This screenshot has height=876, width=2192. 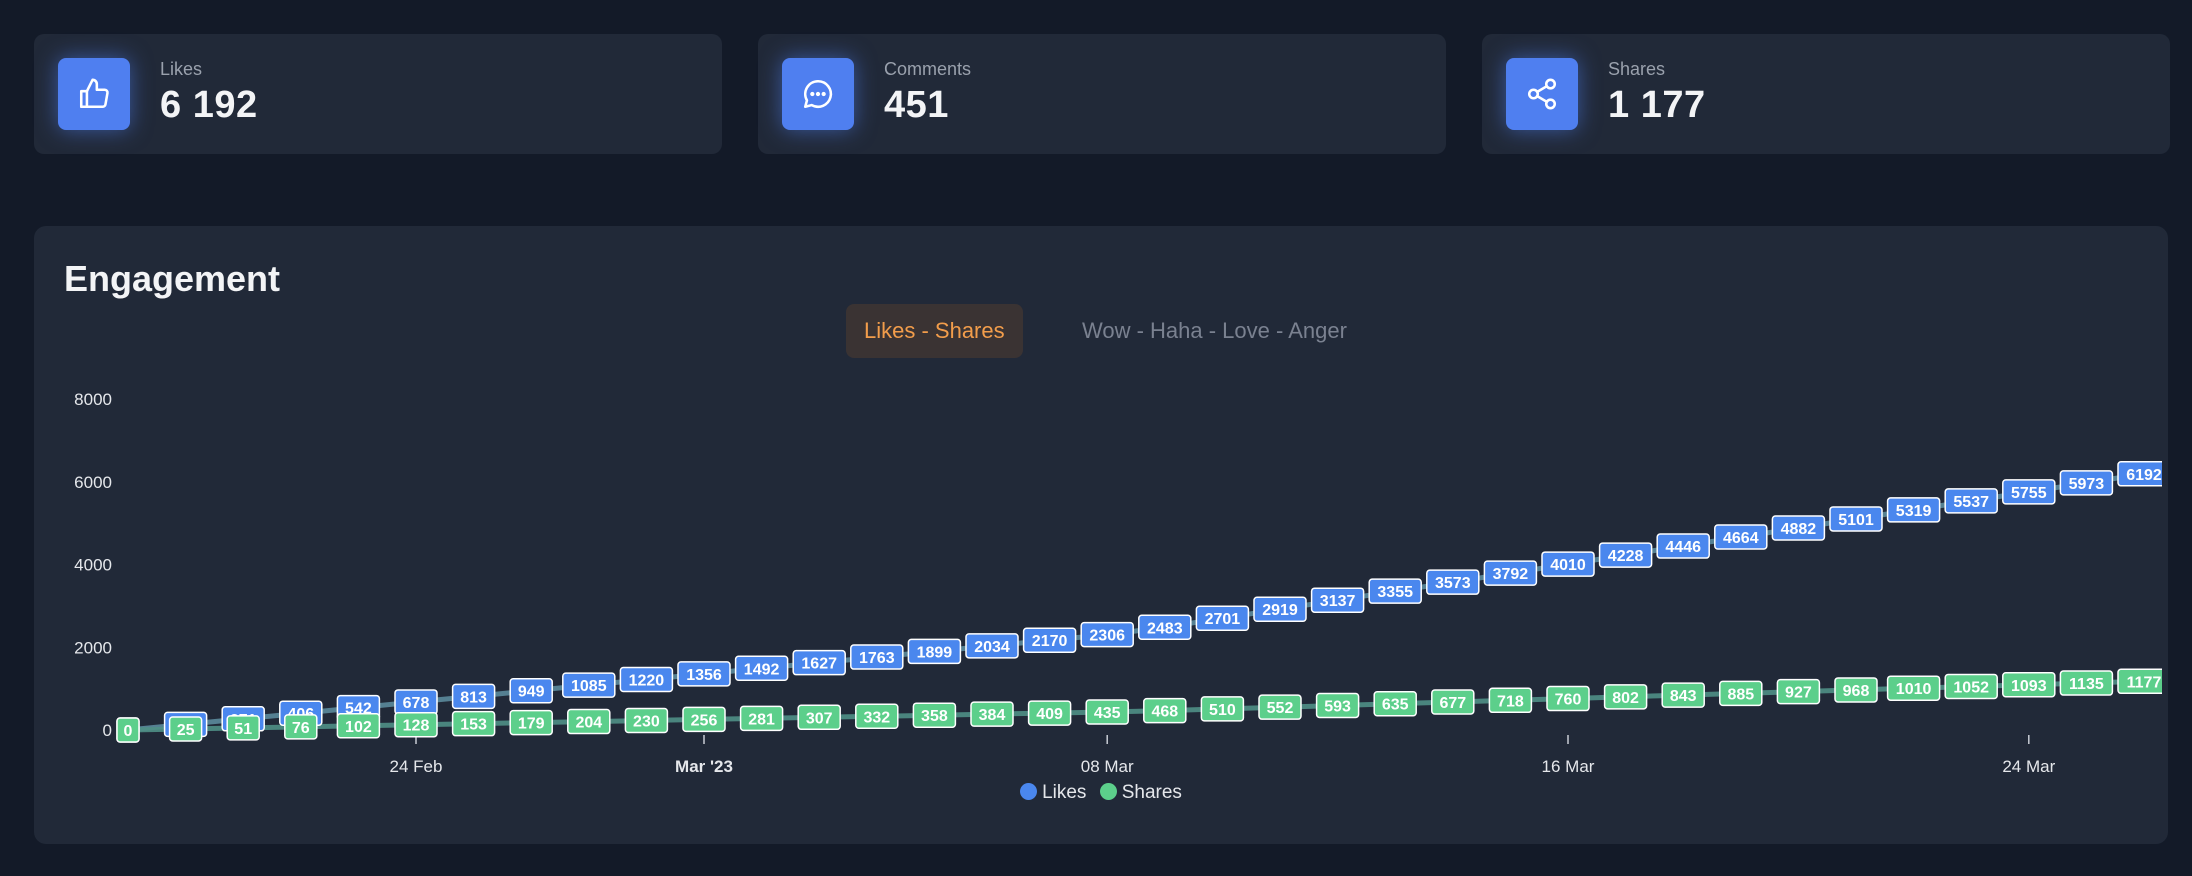 I want to click on data-label-shares: 718, so click(x=1510, y=700).